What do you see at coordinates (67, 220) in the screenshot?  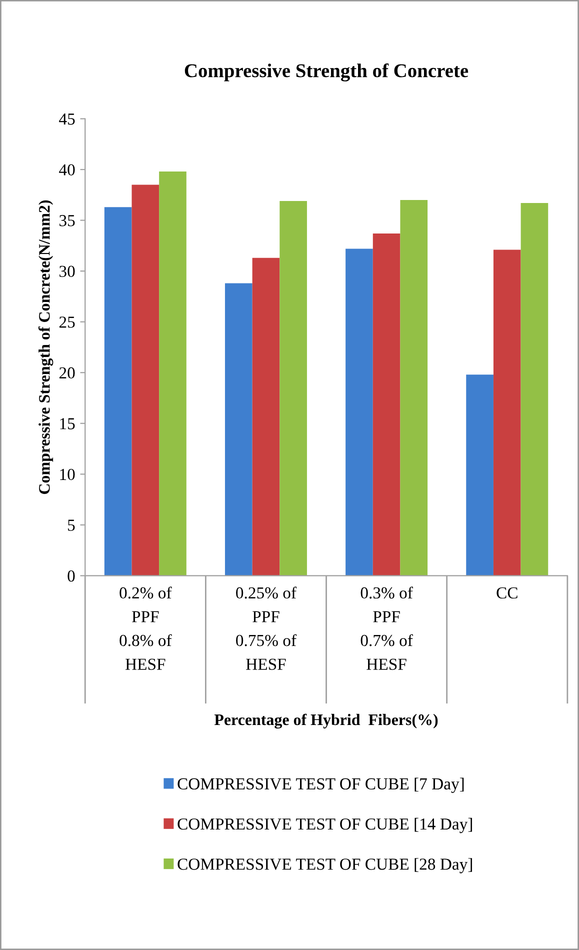 I see `y-tick-label: 35` at bounding box center [67, 220].